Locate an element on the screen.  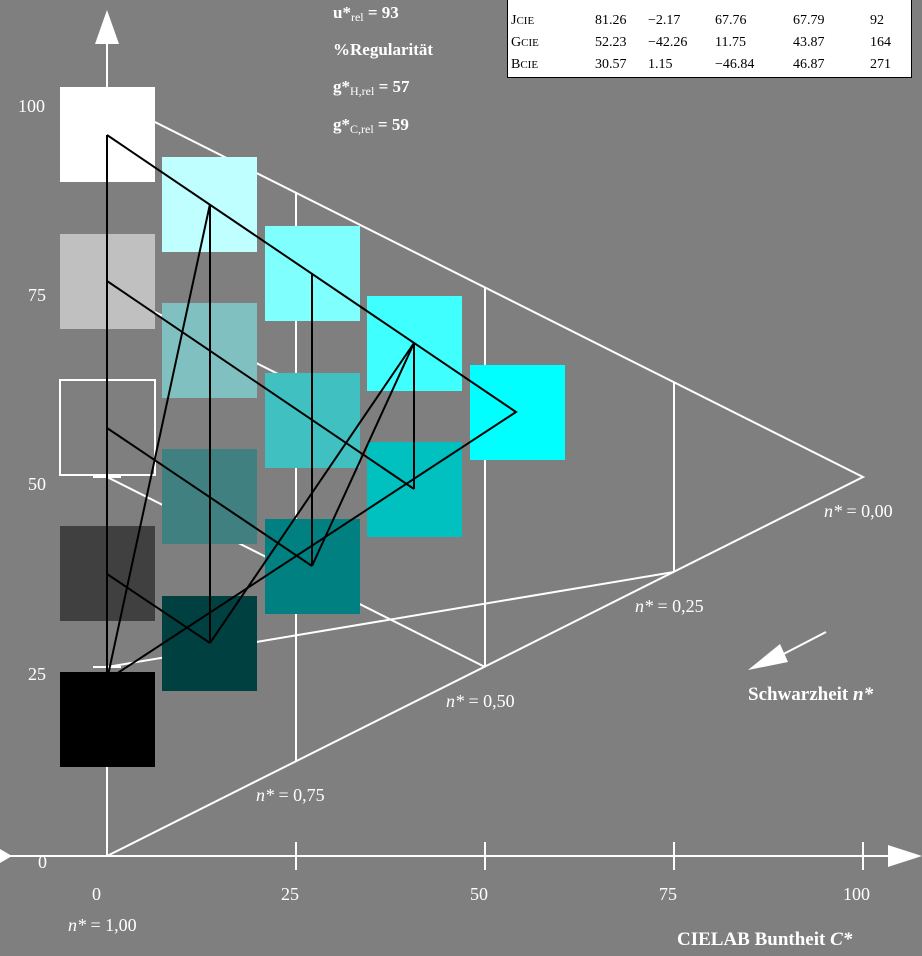
y-tick-label-0: 0 is located at coordinates (42, 862).